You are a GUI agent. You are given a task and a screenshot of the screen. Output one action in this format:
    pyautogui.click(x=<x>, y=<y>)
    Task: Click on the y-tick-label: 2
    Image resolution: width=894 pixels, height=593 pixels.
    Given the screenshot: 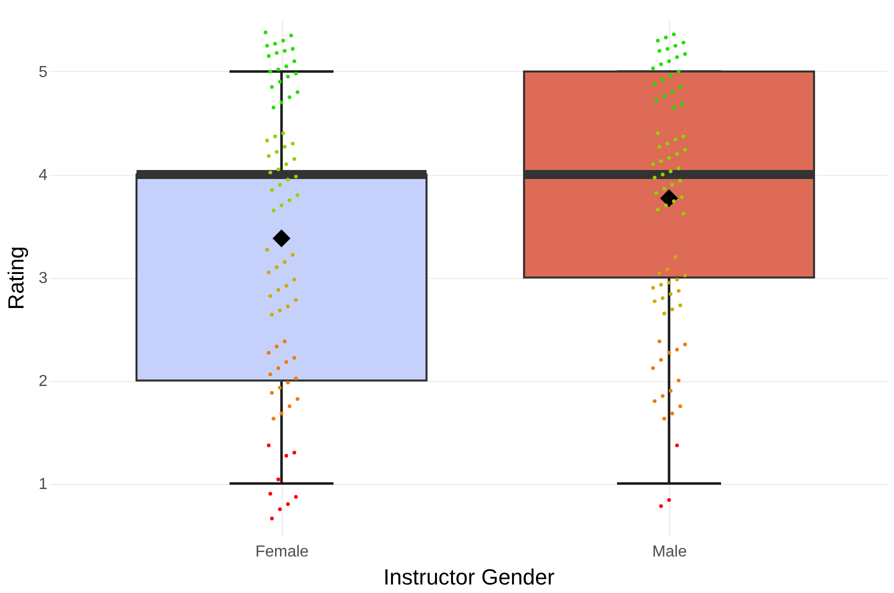 What is the action you would take?
    pyautogui.click(x=43, y=381)
    